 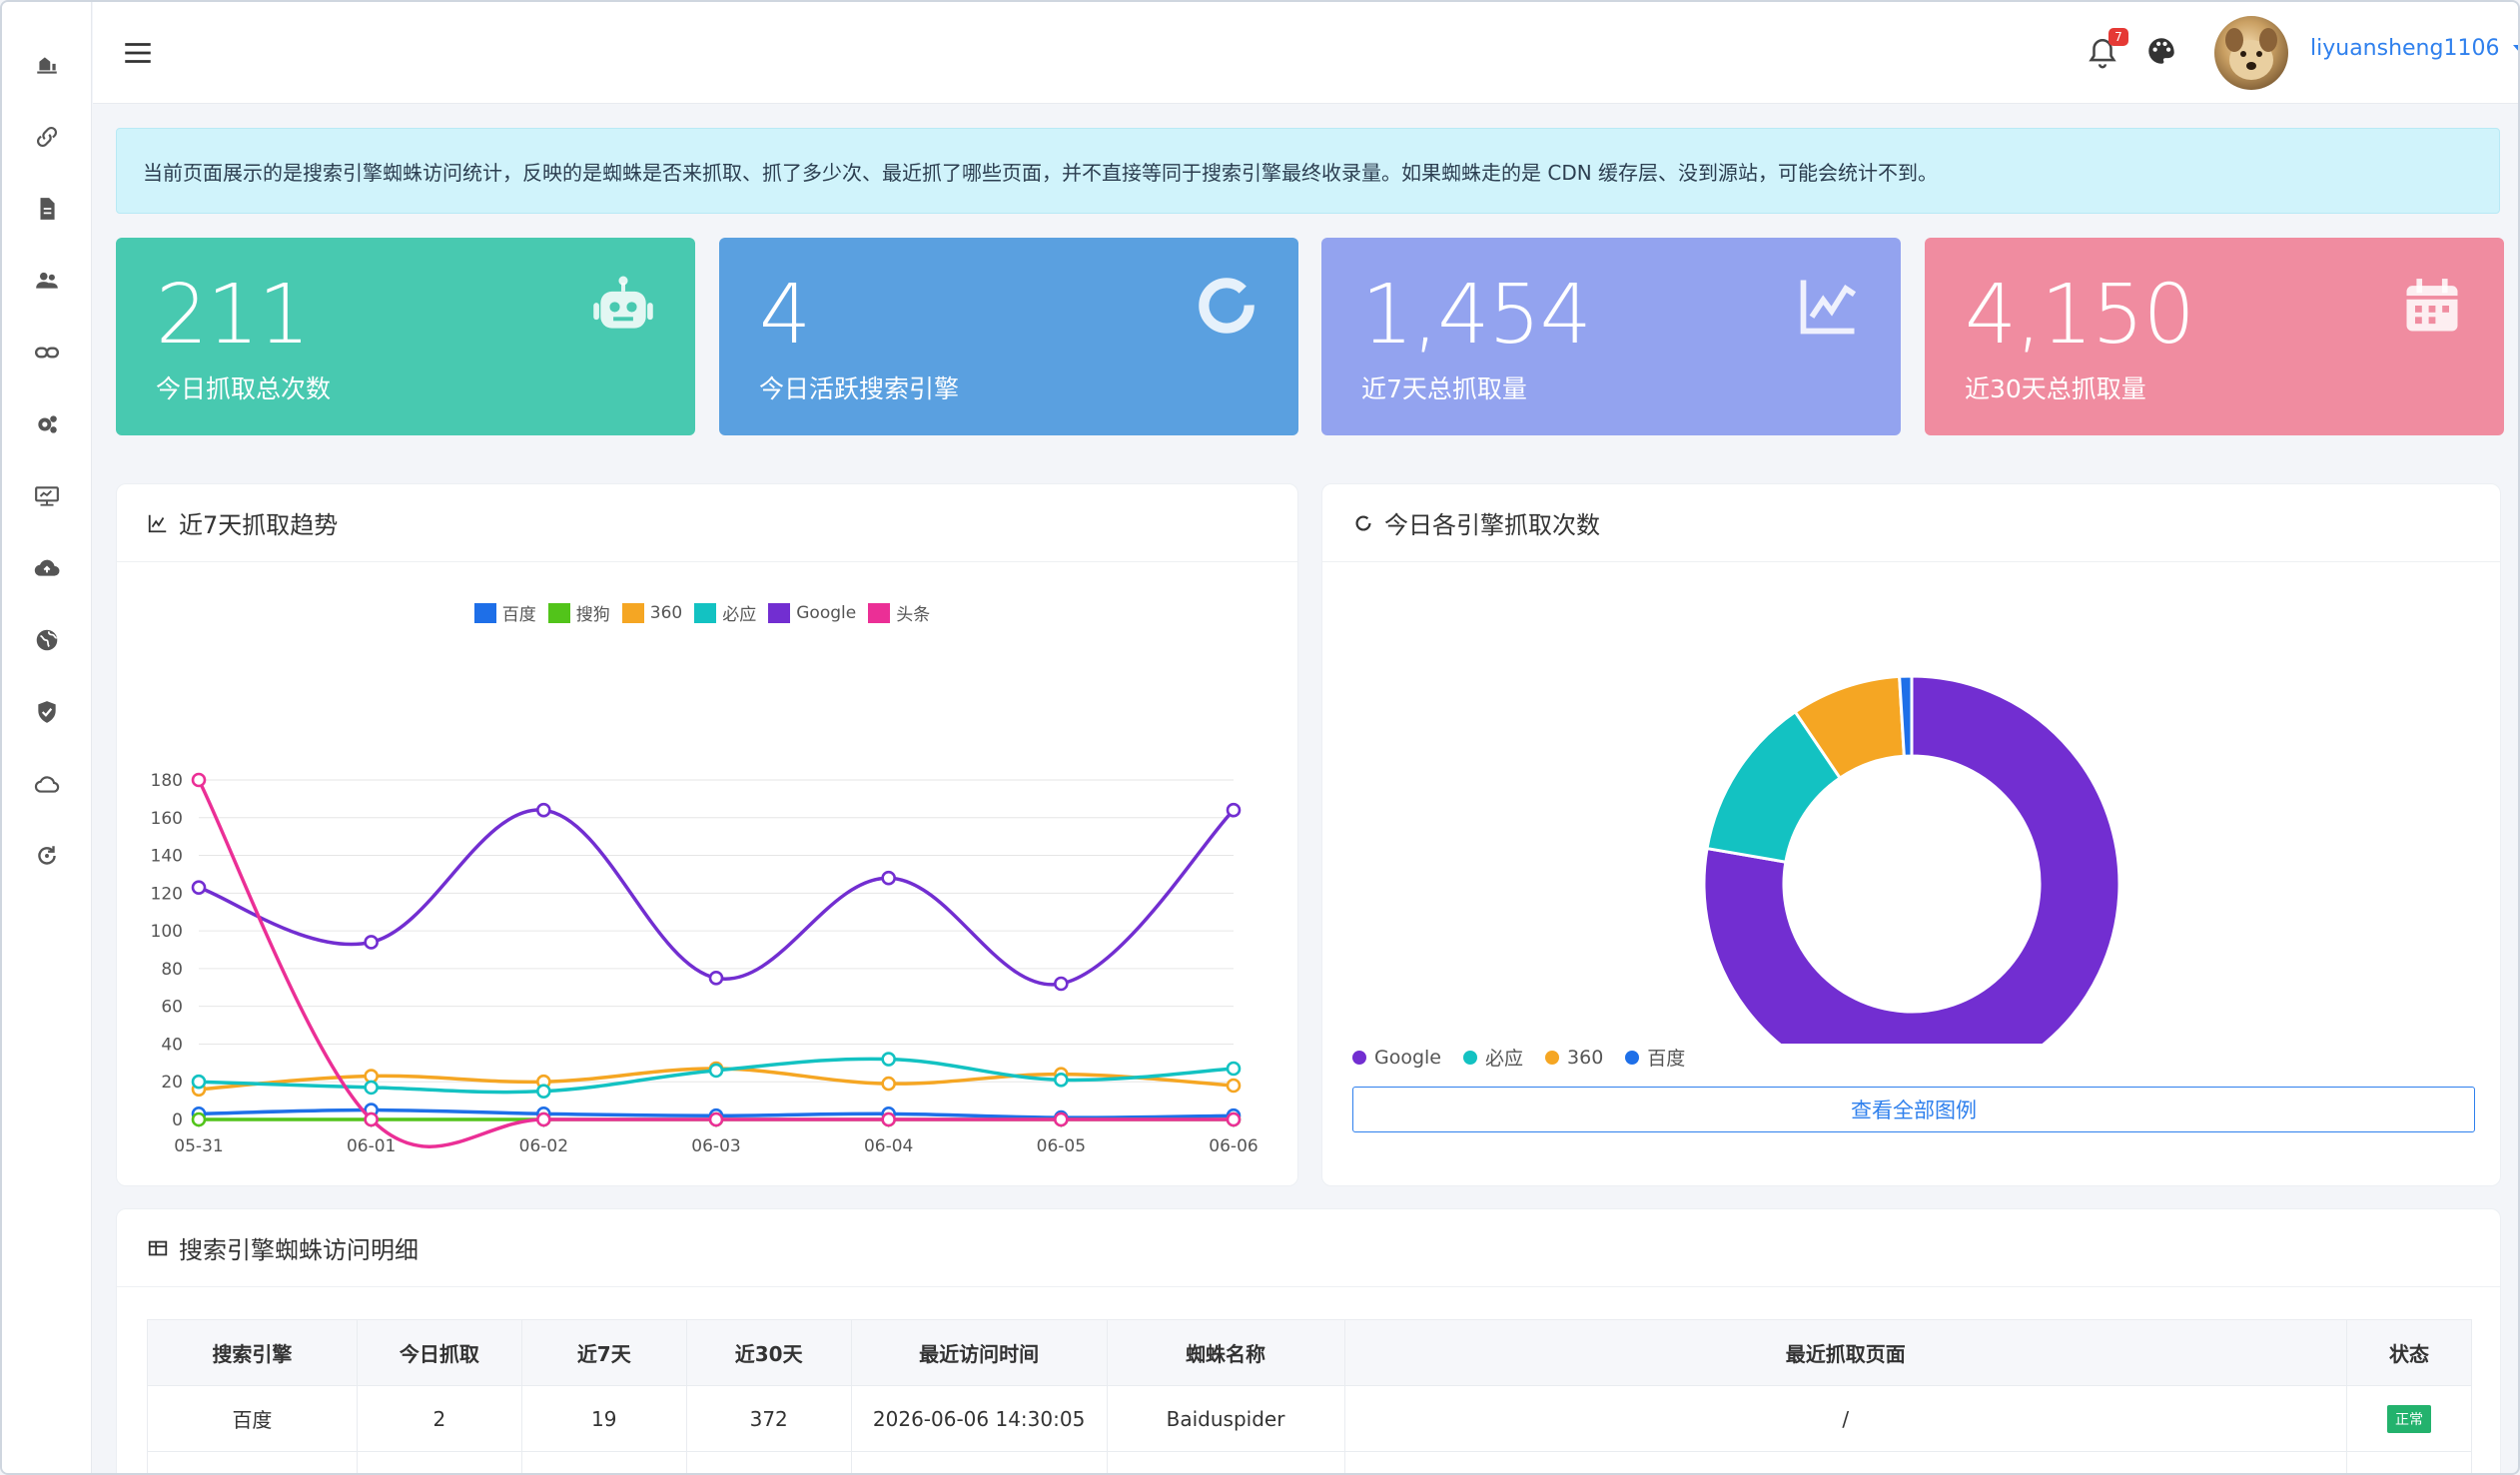 I want to click on sidebar, so click(x=47, y=737).